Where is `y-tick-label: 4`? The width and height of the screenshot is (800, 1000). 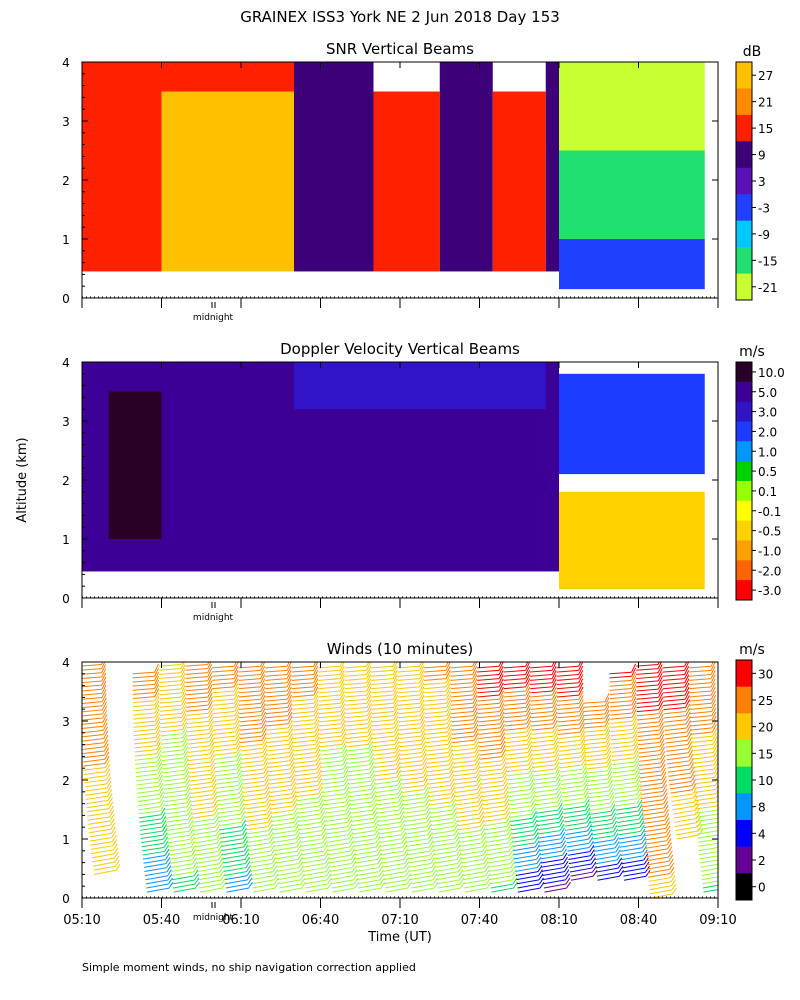 y-tick-label: 4 is located at coordinates (66, 663).